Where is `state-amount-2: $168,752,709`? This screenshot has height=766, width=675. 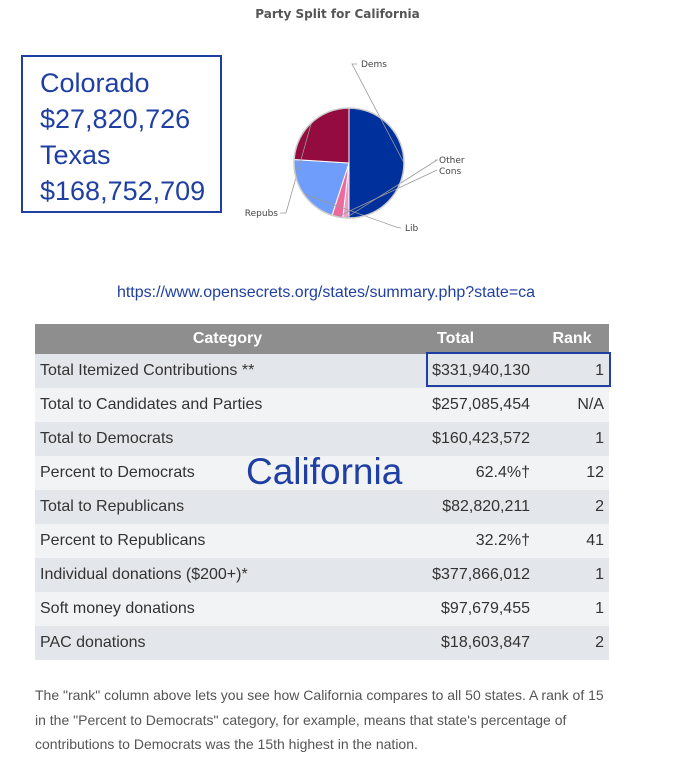 state-amount-2: $168,752,709 is located at coordinates (123, 191).